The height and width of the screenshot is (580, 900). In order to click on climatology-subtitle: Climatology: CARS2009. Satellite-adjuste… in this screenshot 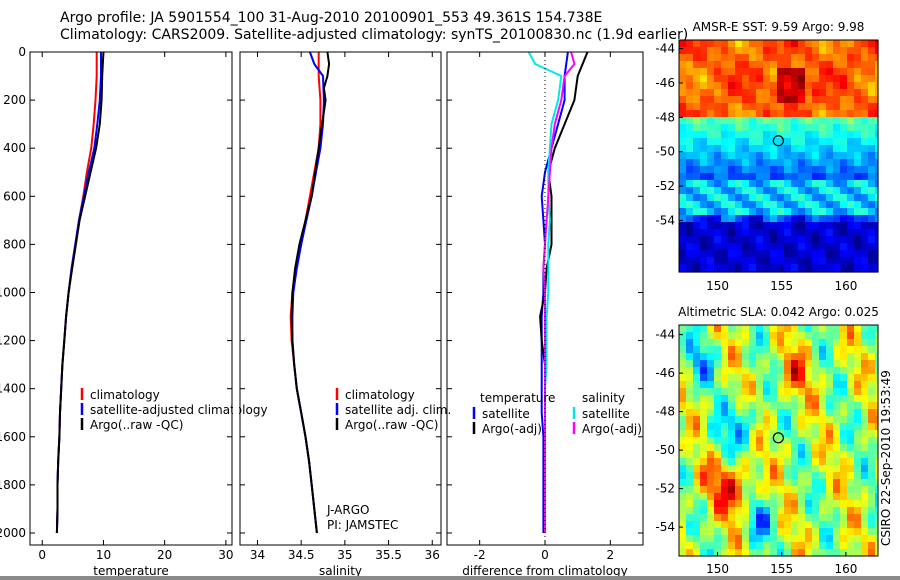, I will do `click(374, 35)`.